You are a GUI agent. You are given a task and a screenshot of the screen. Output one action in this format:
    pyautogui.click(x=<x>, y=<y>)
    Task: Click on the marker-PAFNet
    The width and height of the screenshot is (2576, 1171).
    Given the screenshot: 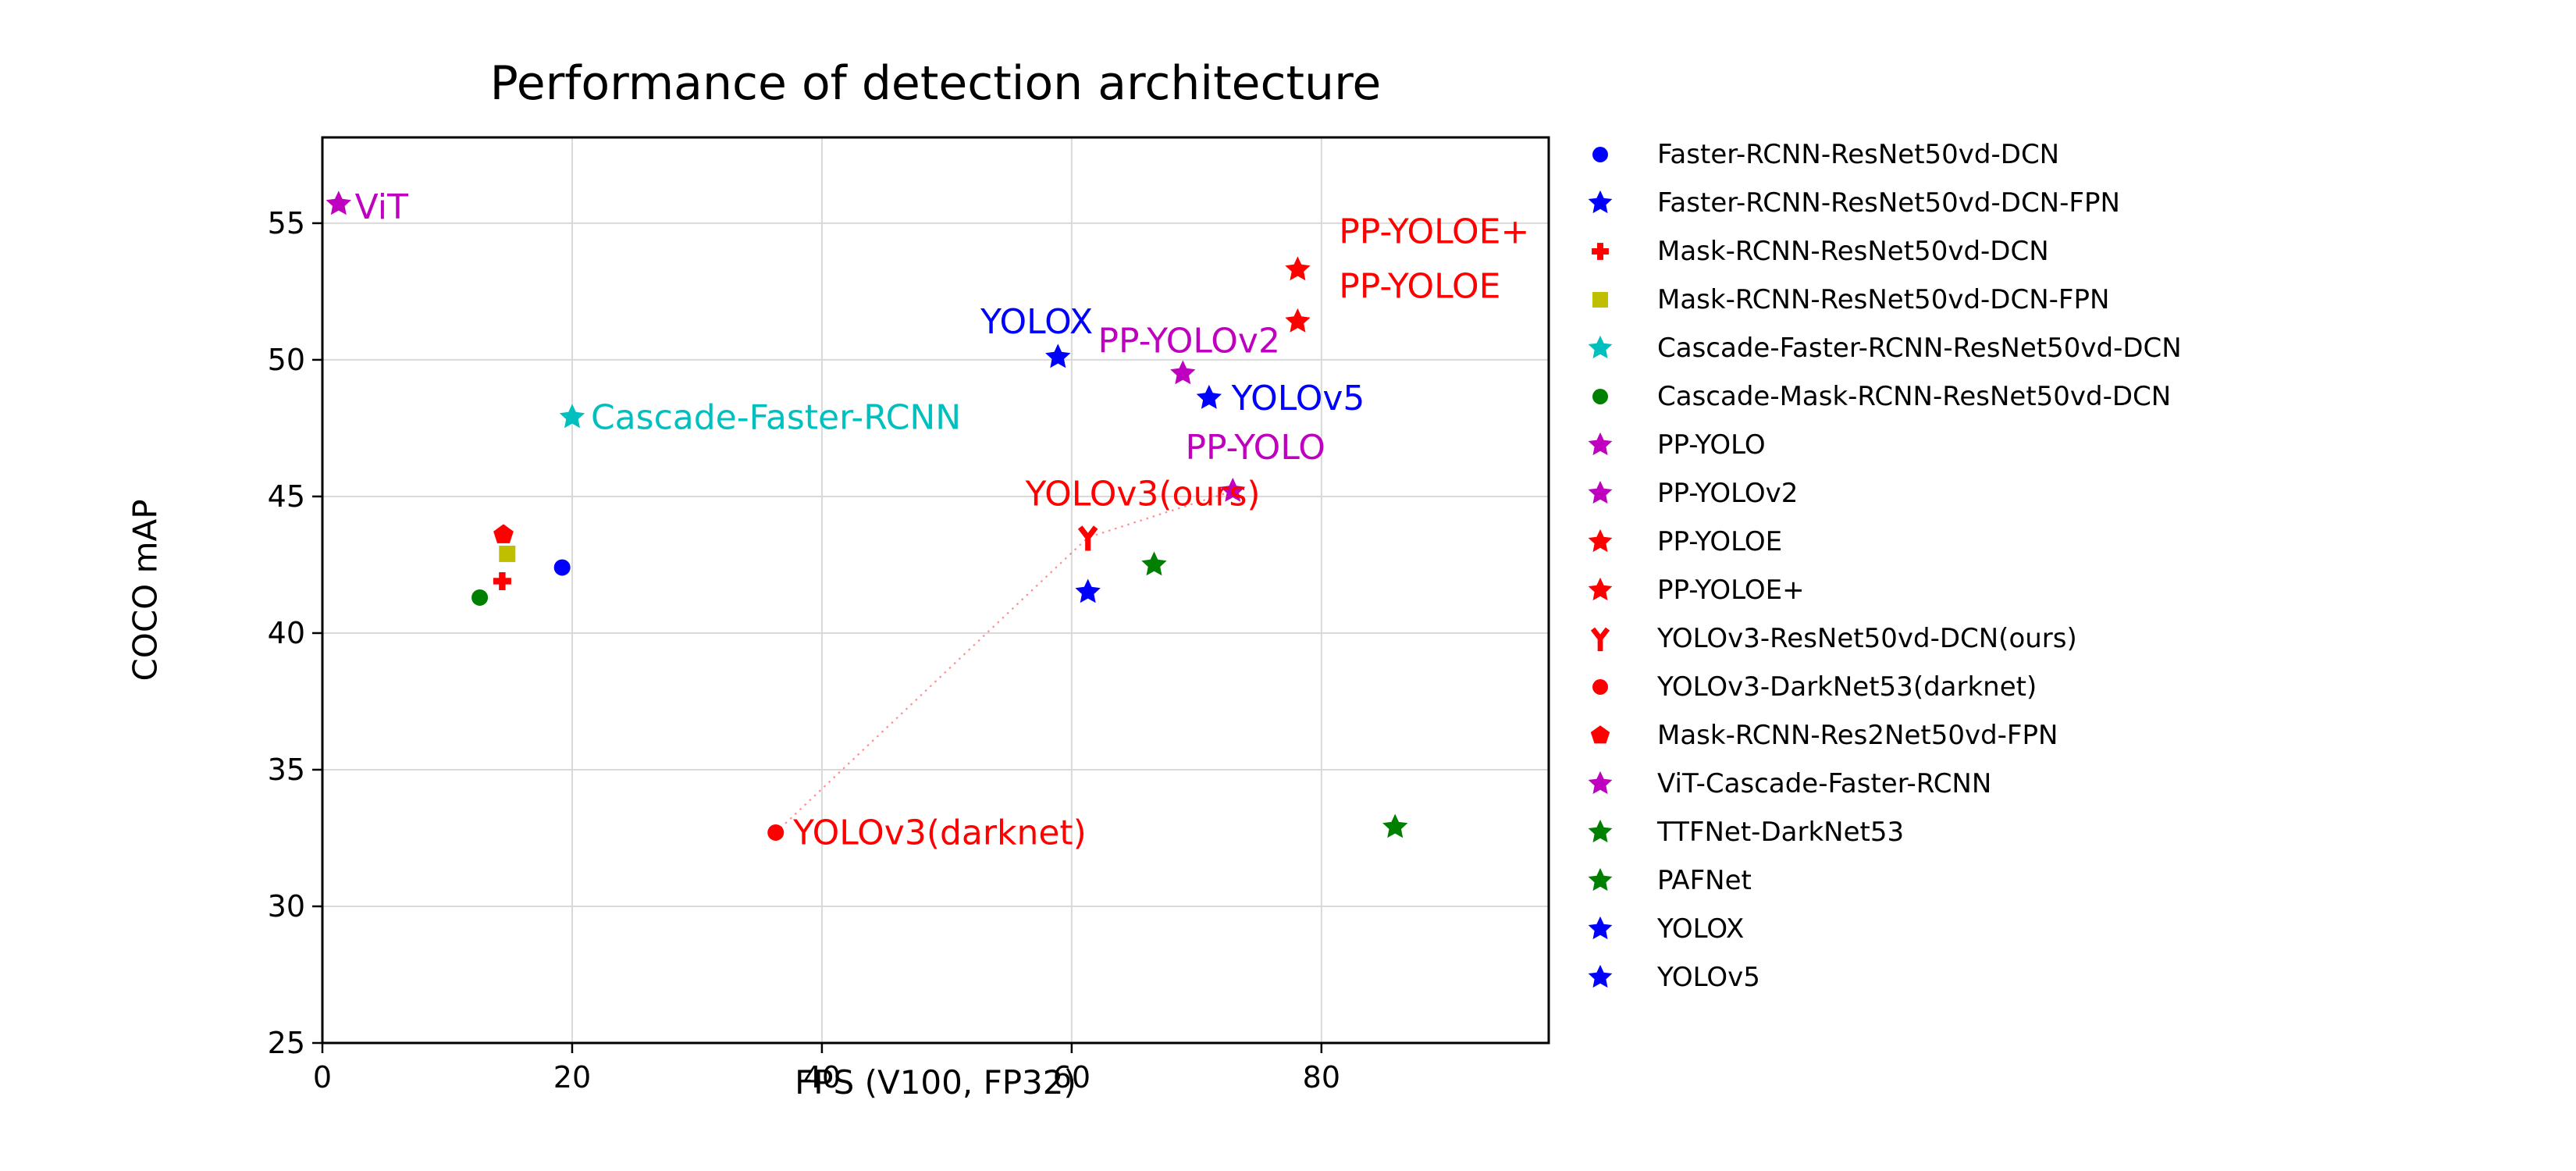 What is the action you would take?
    pyautogui.click(x=1154, y=563)
    